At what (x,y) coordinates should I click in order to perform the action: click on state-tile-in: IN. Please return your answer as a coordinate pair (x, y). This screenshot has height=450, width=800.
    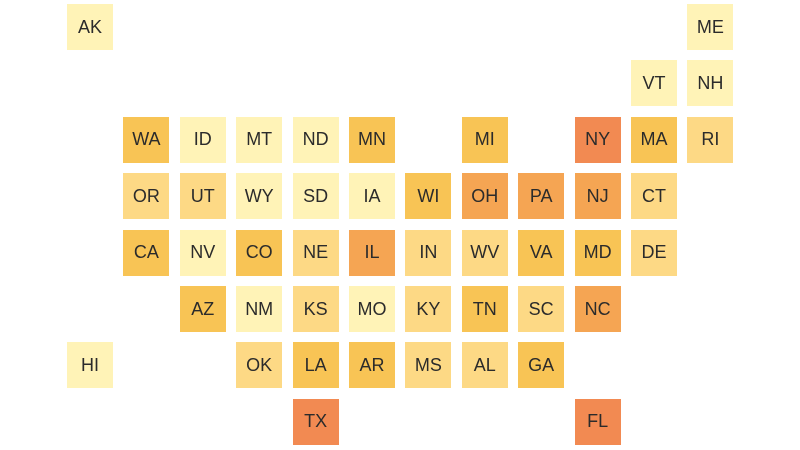
    Looking at the image, I should click on (428, 252).